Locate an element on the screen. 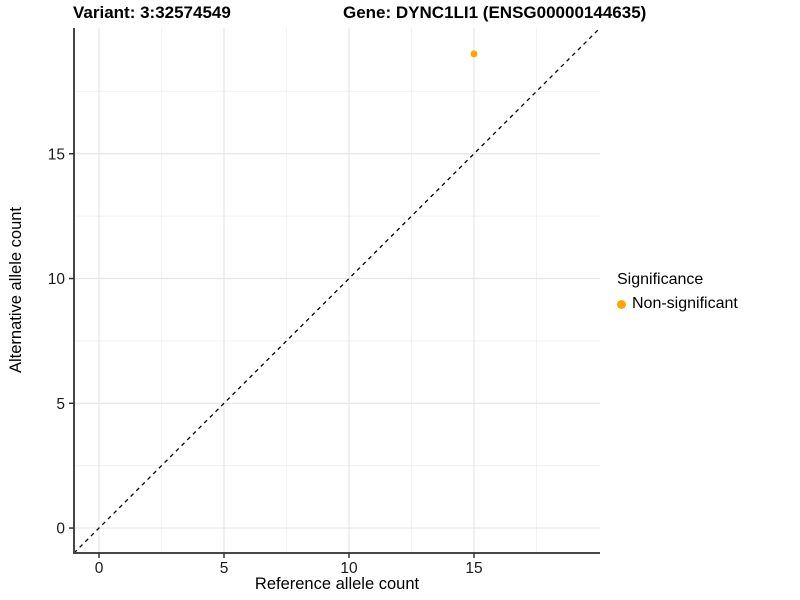  gene-title: Gene: DYNC1LI1 (ENSG00000144635) is located at coordinates (495, 12).